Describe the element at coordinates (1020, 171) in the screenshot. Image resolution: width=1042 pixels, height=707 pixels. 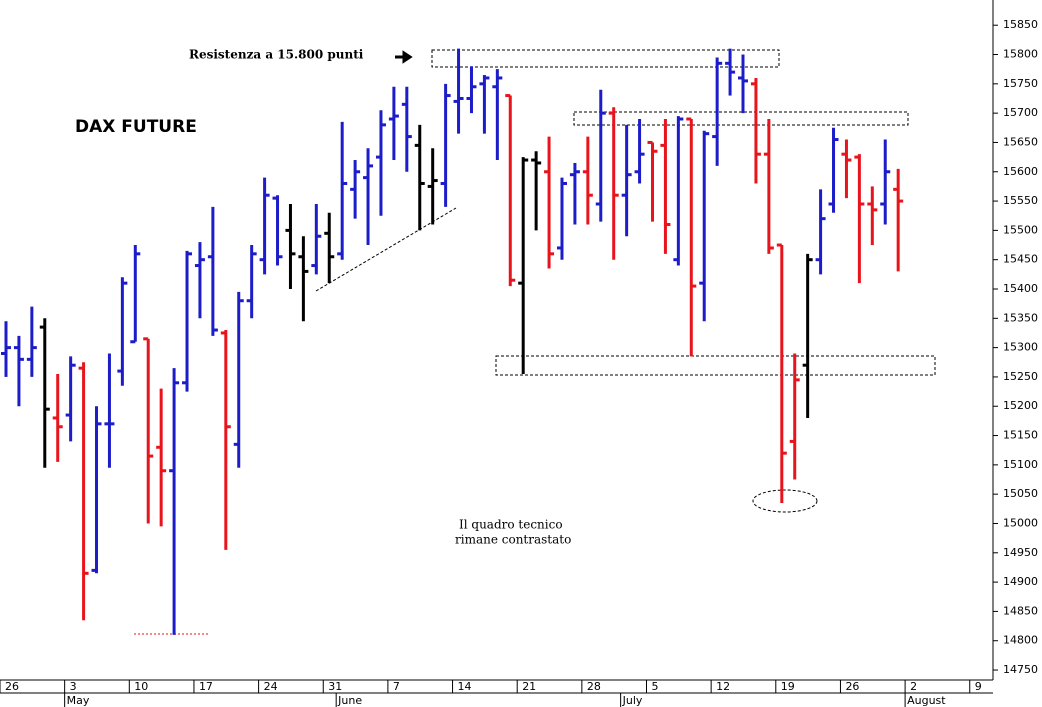
I see `y-tick-label: 15600` at that location.